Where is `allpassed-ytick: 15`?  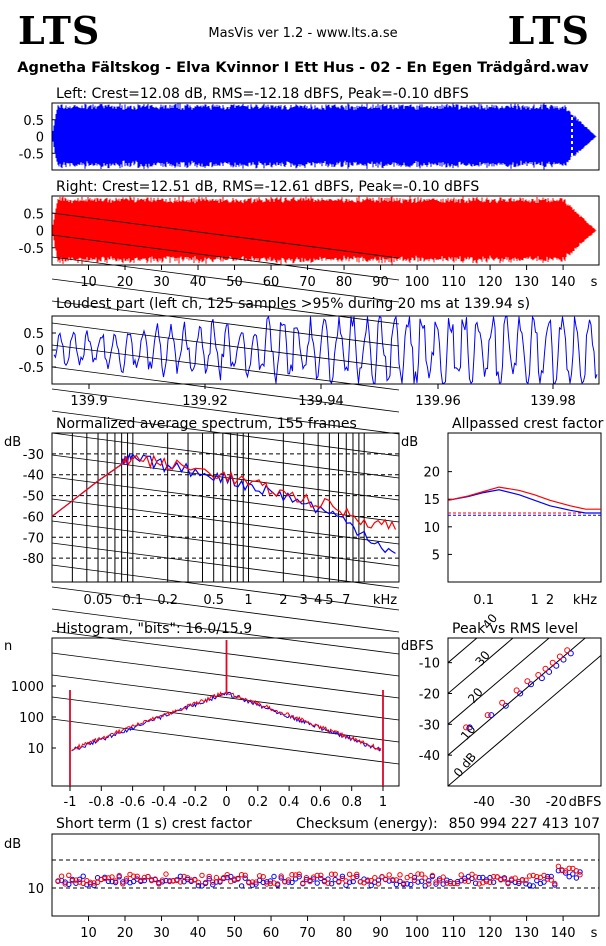 allpassed-ytick: 15 is located at coordinates (431, 500).